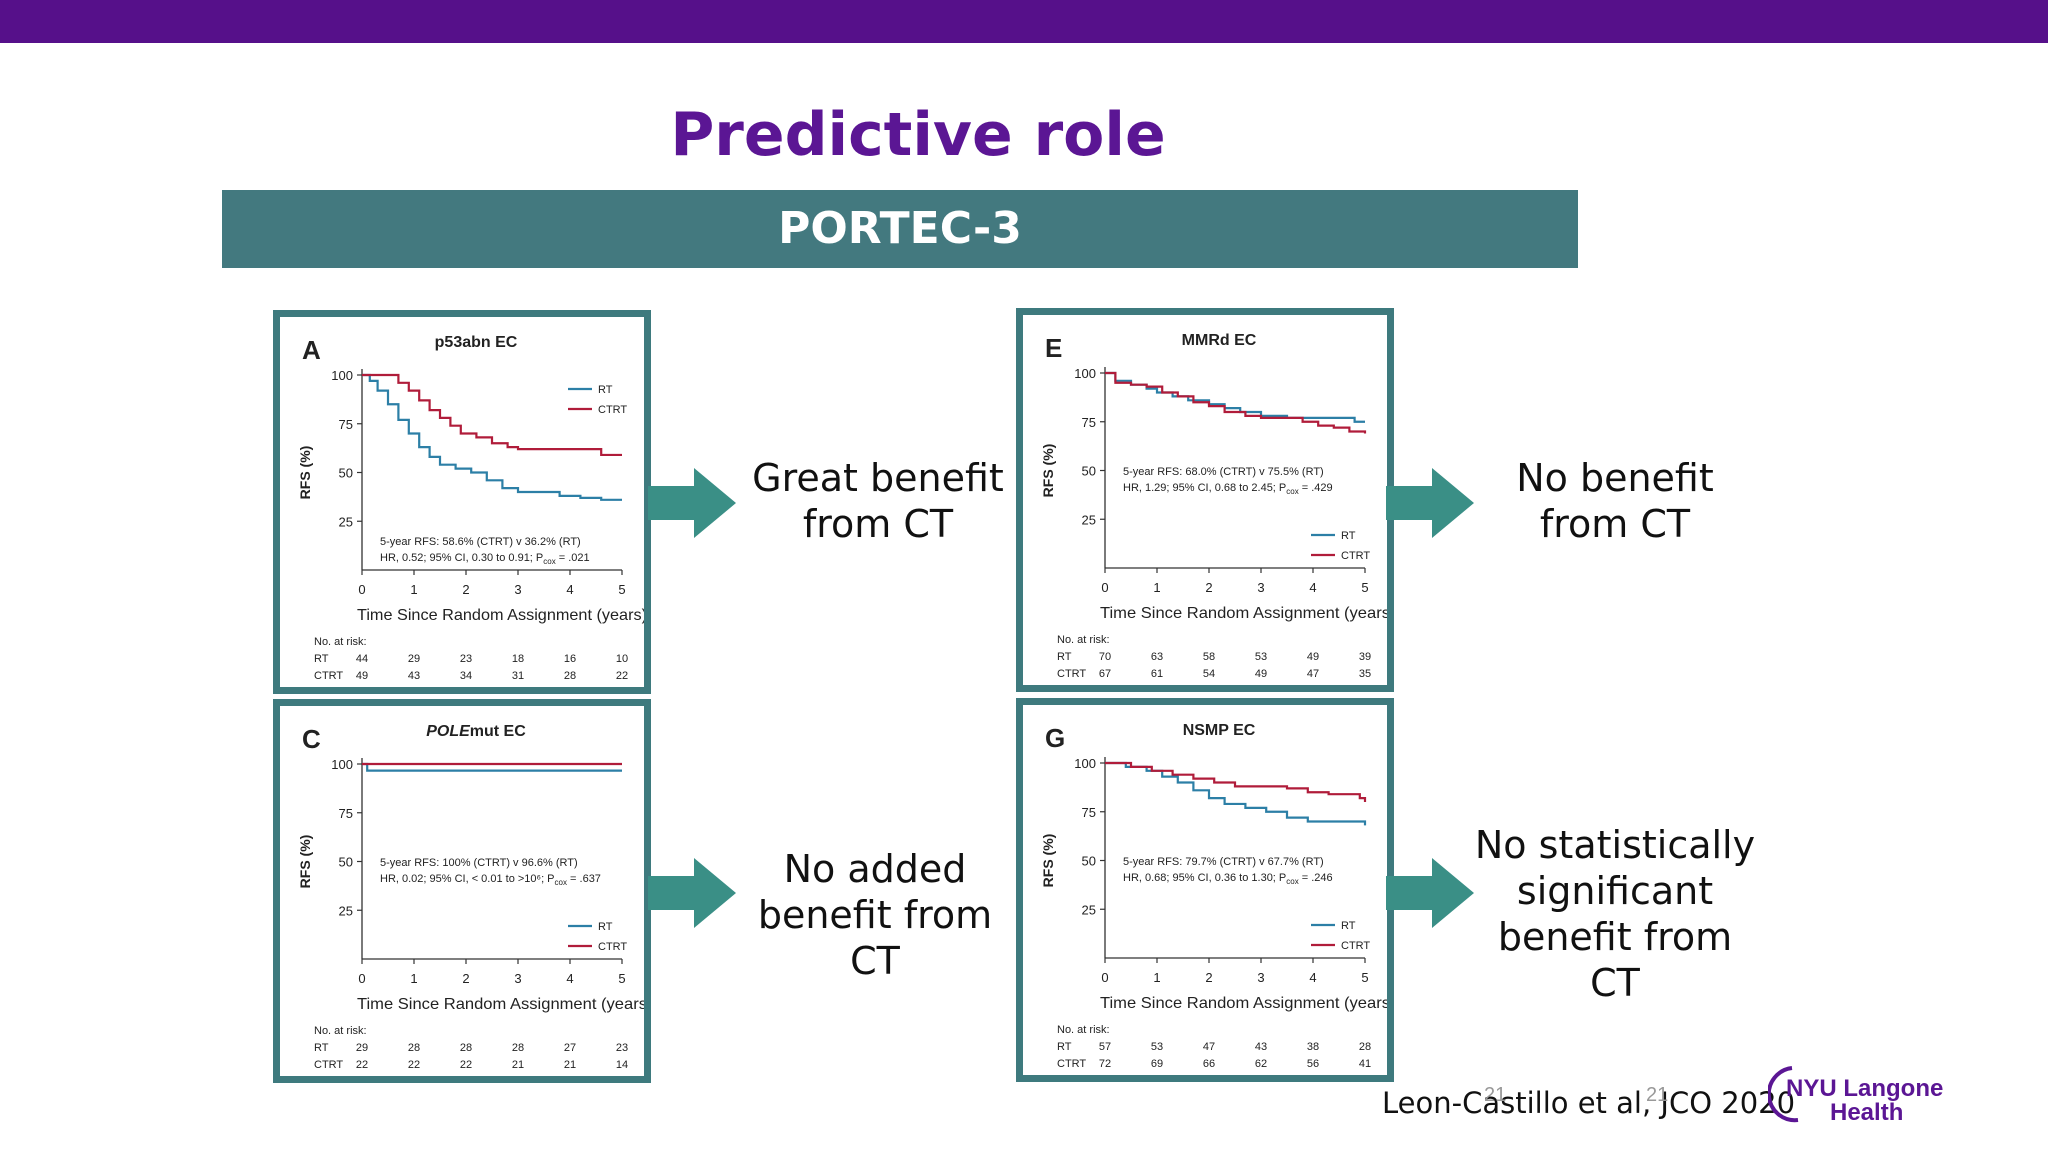  I want to click on at-risk-value: 61, so click(1157, 674).